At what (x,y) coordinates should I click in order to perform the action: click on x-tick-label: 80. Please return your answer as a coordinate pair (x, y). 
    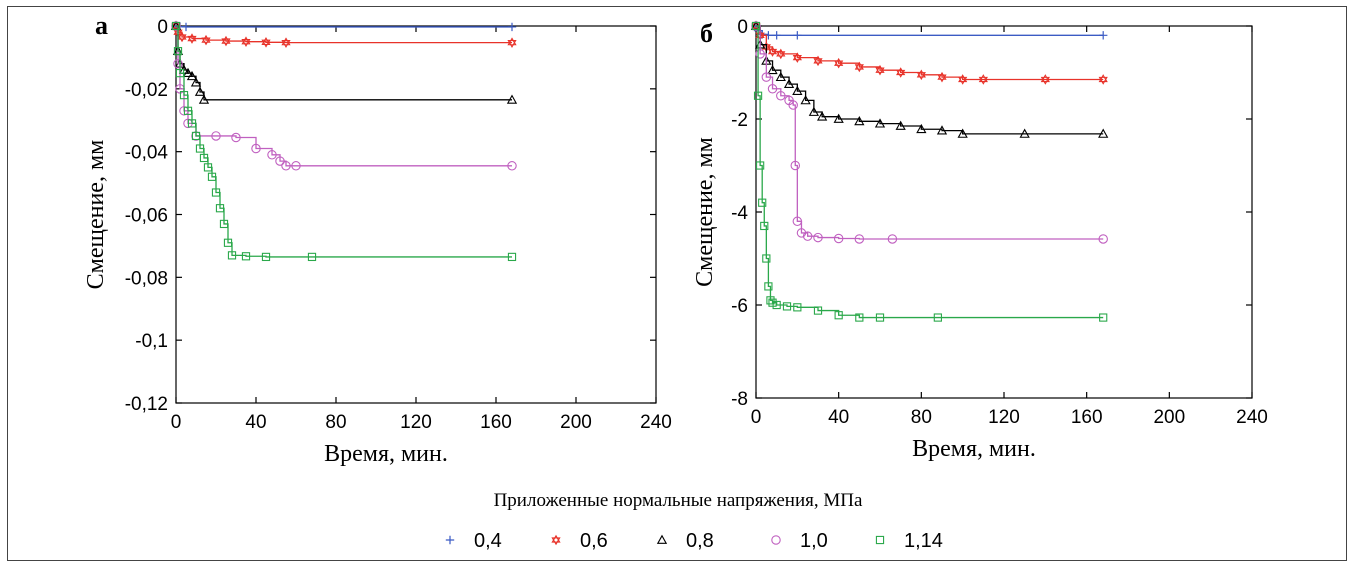
    Looking at the image, I should click on (335, 422).